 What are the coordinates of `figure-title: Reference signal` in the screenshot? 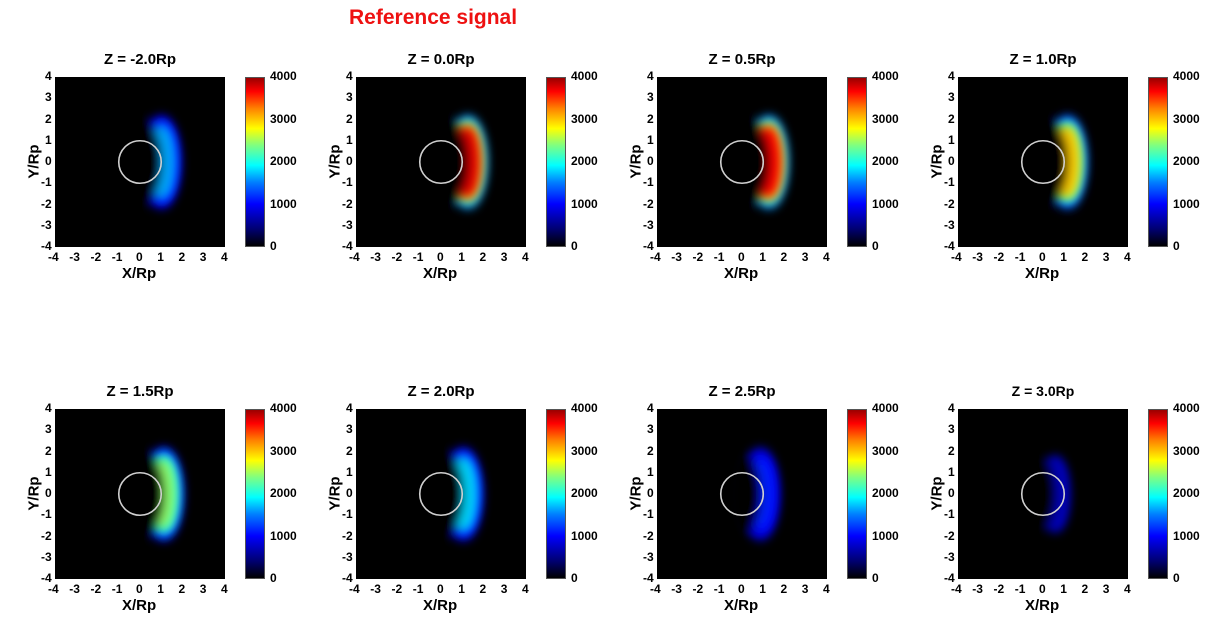 It's located at (433, 17).